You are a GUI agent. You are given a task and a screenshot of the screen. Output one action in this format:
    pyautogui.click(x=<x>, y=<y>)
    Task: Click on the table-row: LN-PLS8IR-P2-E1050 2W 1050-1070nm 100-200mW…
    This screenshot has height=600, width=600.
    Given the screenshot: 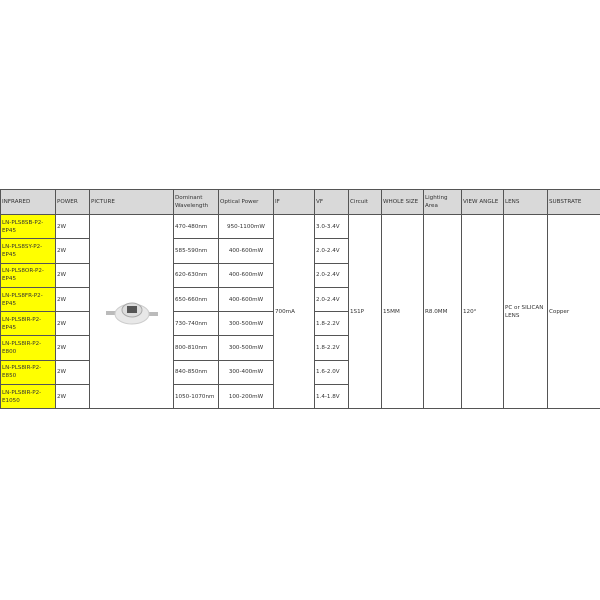 What is the action you would take?
    pyautogui.click(x=300, y=397)
    